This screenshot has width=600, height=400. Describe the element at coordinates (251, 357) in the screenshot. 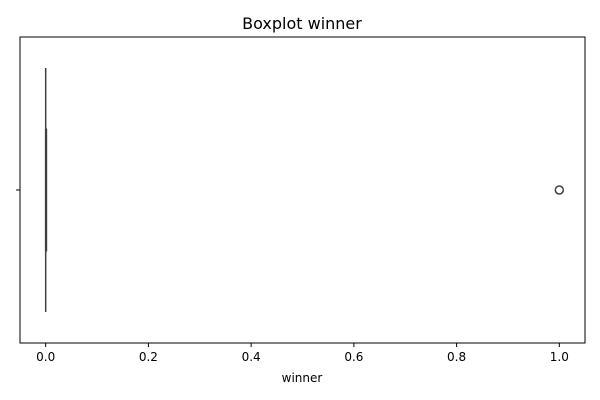

I see `x-tick-label: 0.4` at that location.